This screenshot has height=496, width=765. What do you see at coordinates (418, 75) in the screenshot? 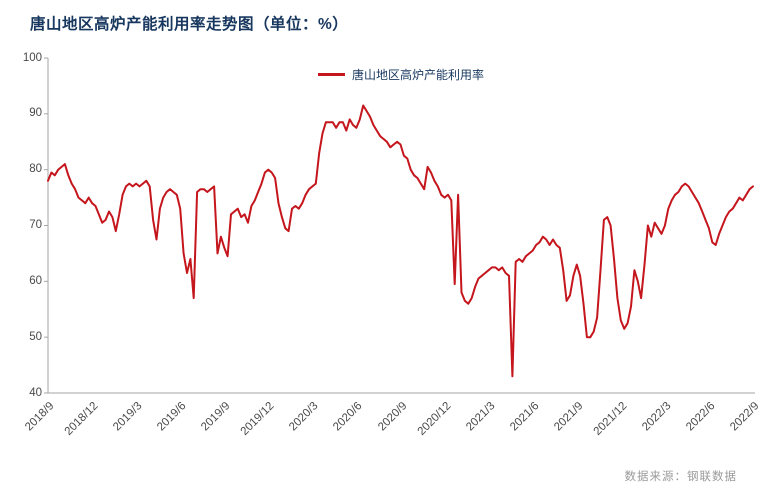
I see `legend-label: 唐山地区高炉产能利用率` at bounding box center [418, 75].